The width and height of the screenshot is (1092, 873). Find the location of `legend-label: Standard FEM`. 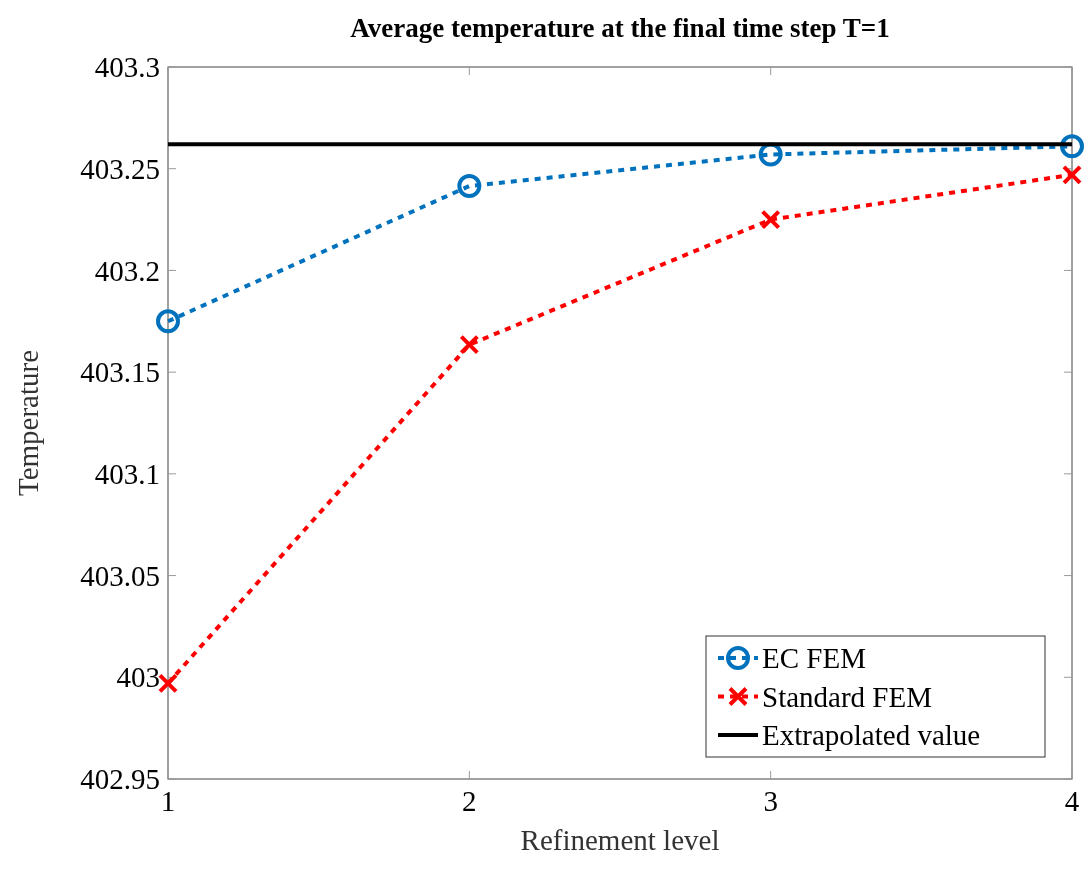

legend-label: Standard FEM is located at coordinates (847, 696).